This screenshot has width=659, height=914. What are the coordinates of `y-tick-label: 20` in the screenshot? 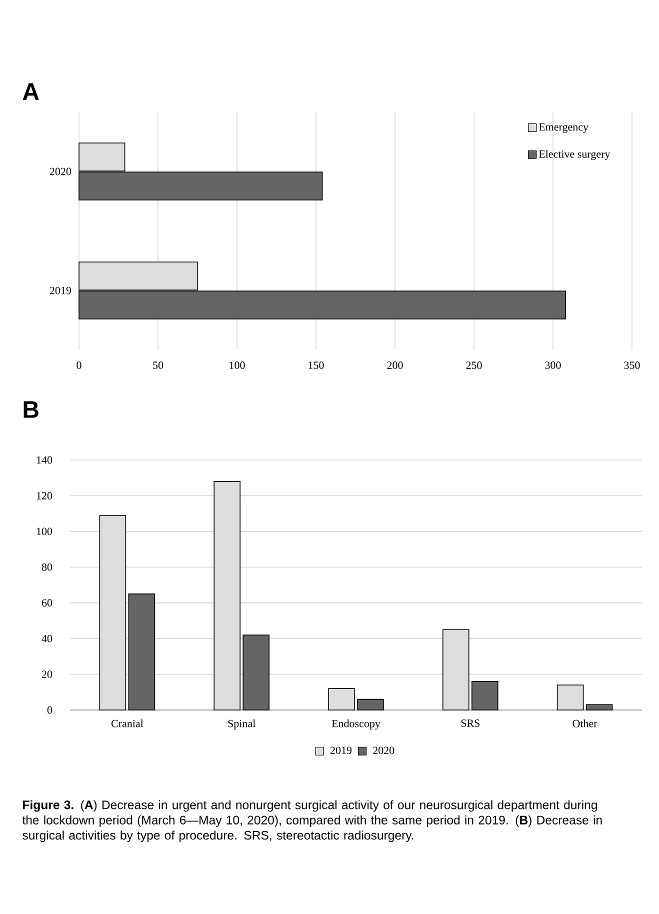 It's located at (47, 674).